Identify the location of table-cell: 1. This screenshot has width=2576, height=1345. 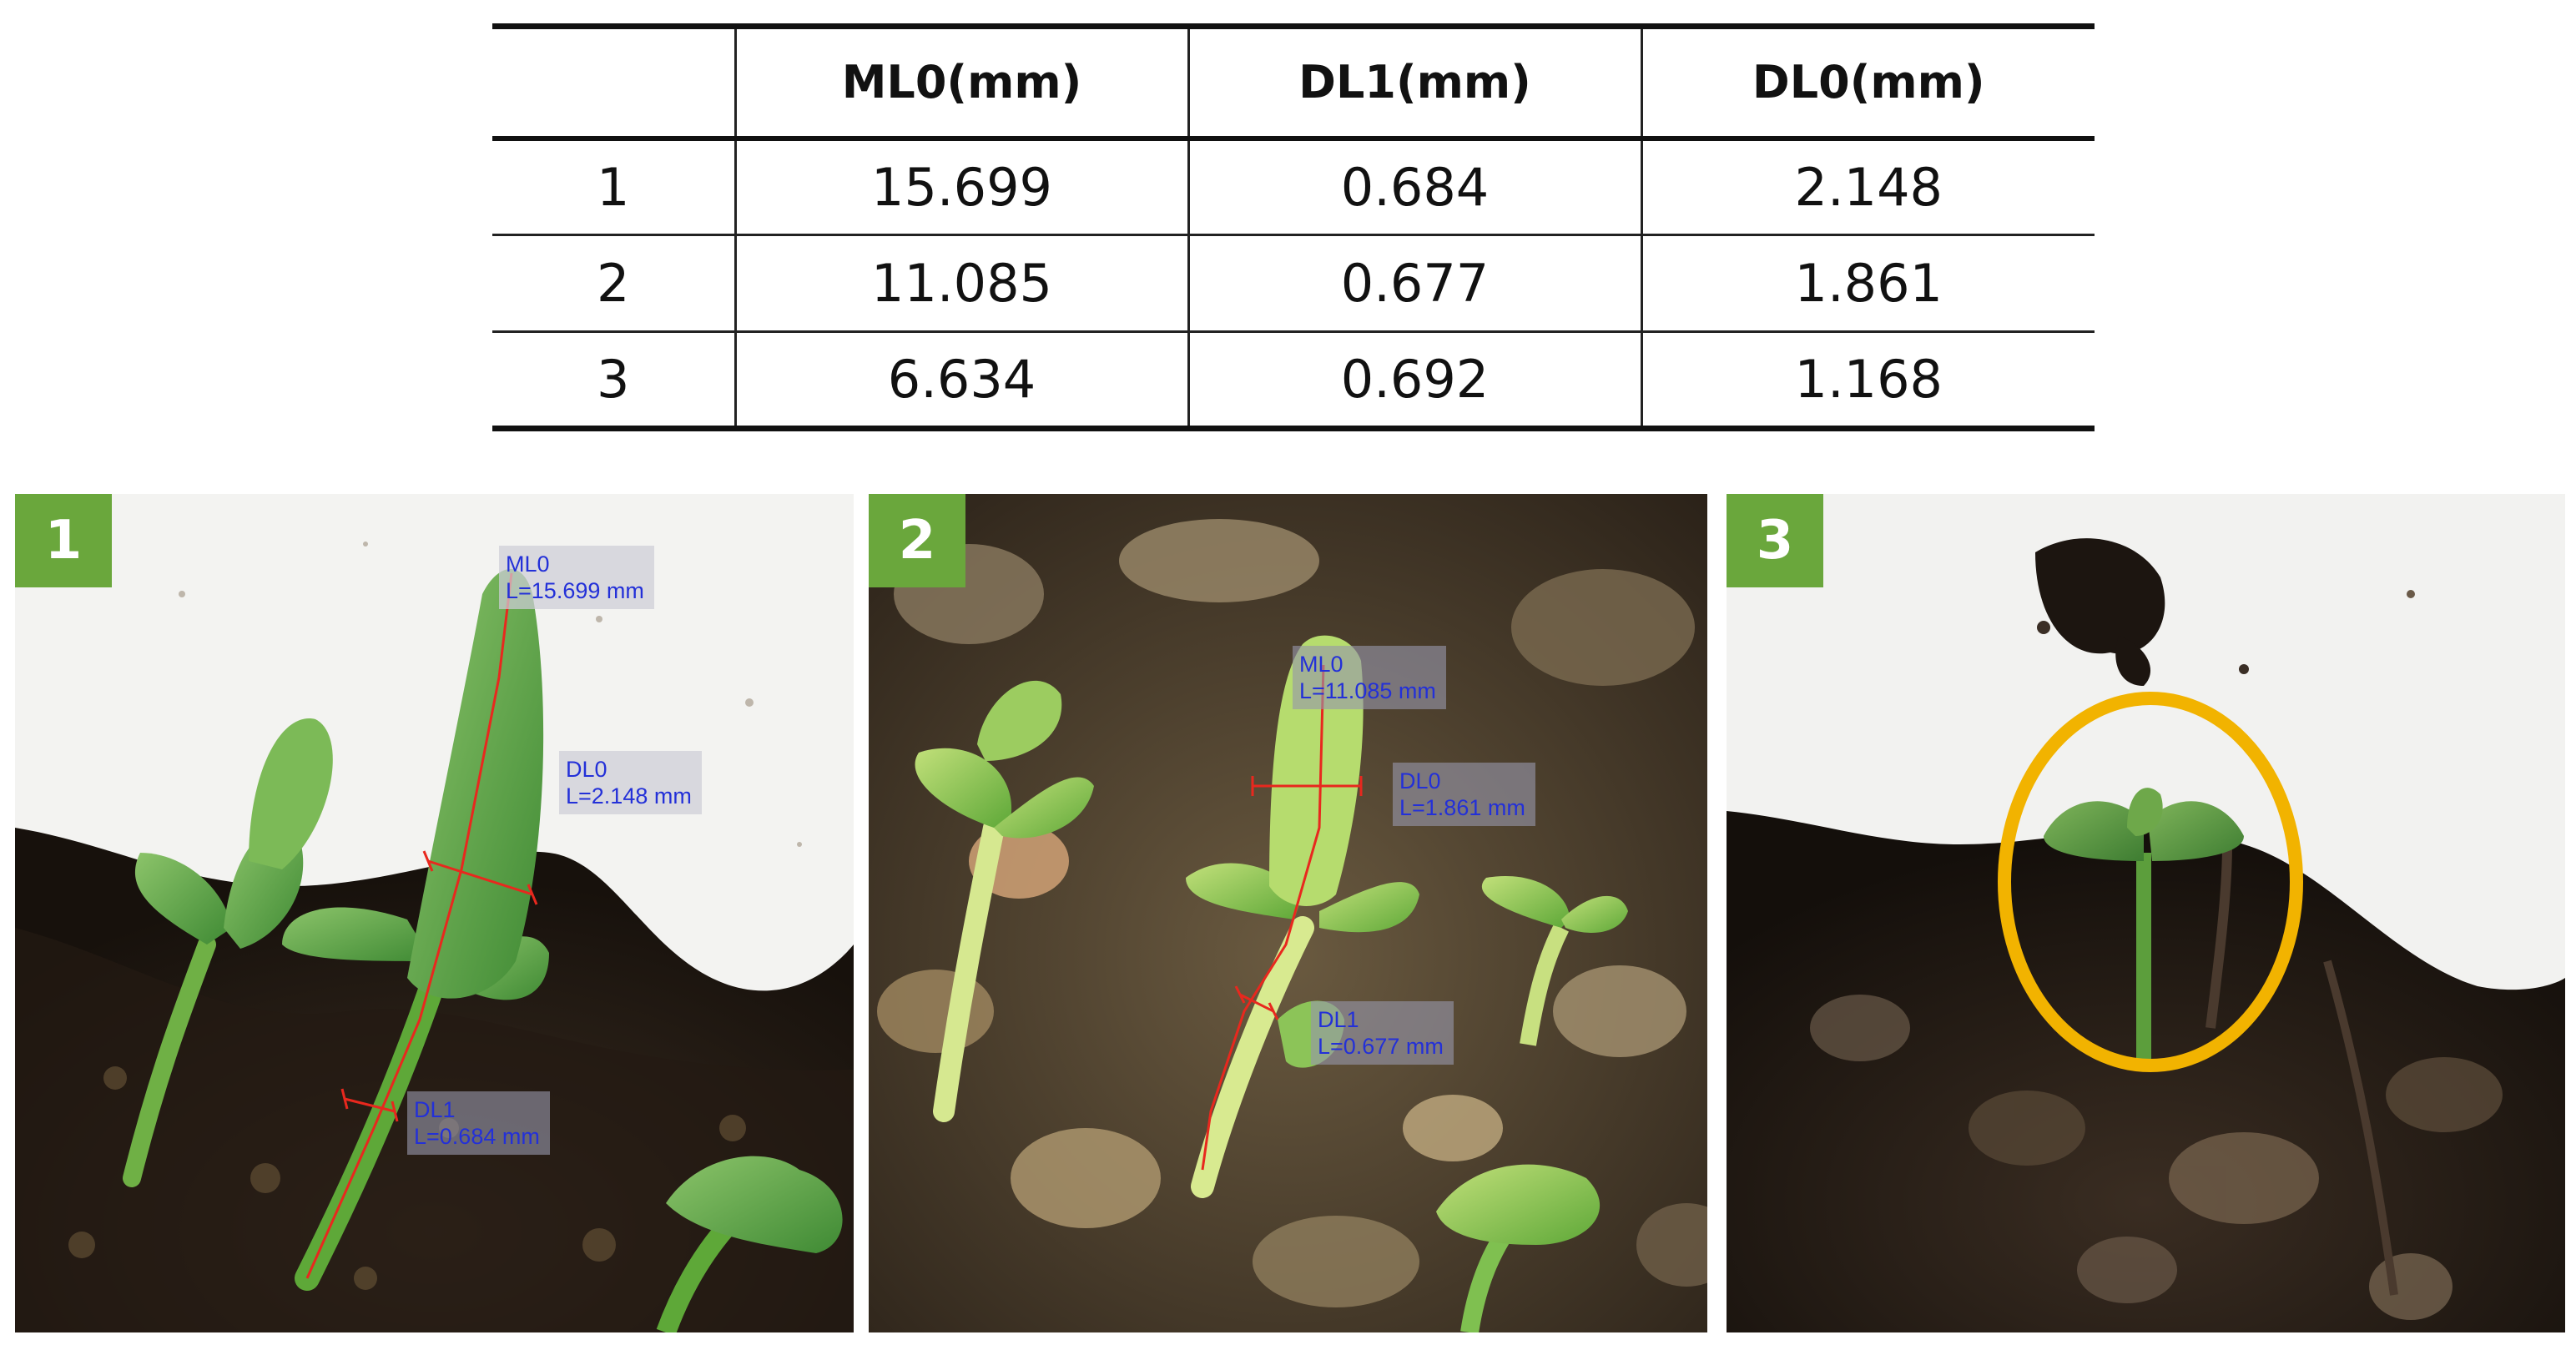
(613, 187).